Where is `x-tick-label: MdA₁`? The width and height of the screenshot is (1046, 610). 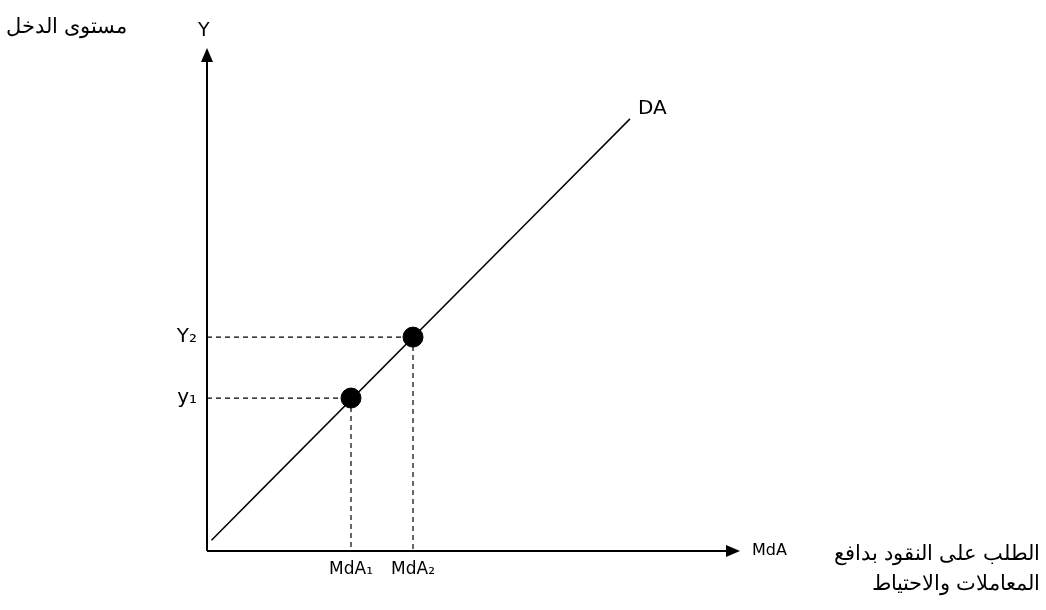 x-tick-label: MdA₁ is located at coordinates (351, 567).